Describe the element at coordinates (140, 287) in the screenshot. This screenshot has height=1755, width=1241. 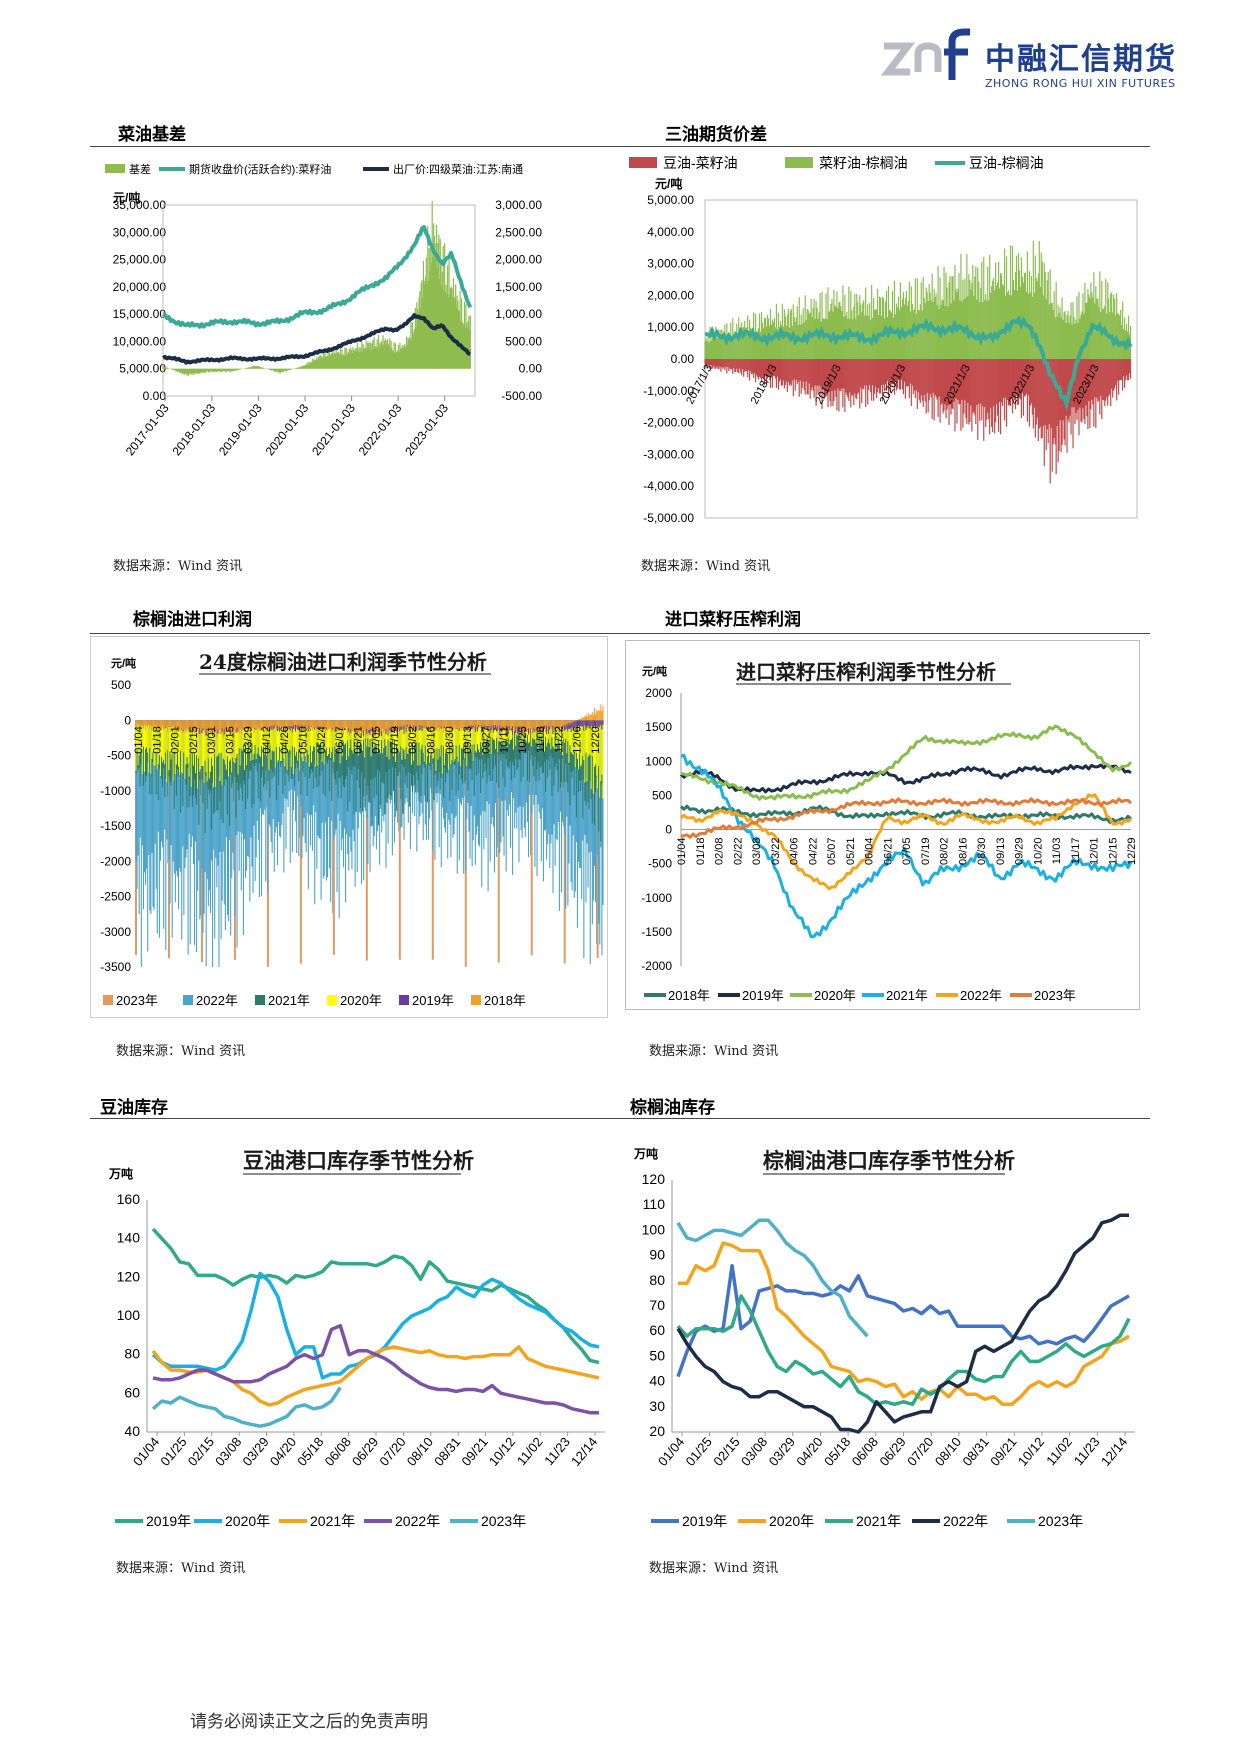
I see `y-tick-label: 20,000.00` at that location.